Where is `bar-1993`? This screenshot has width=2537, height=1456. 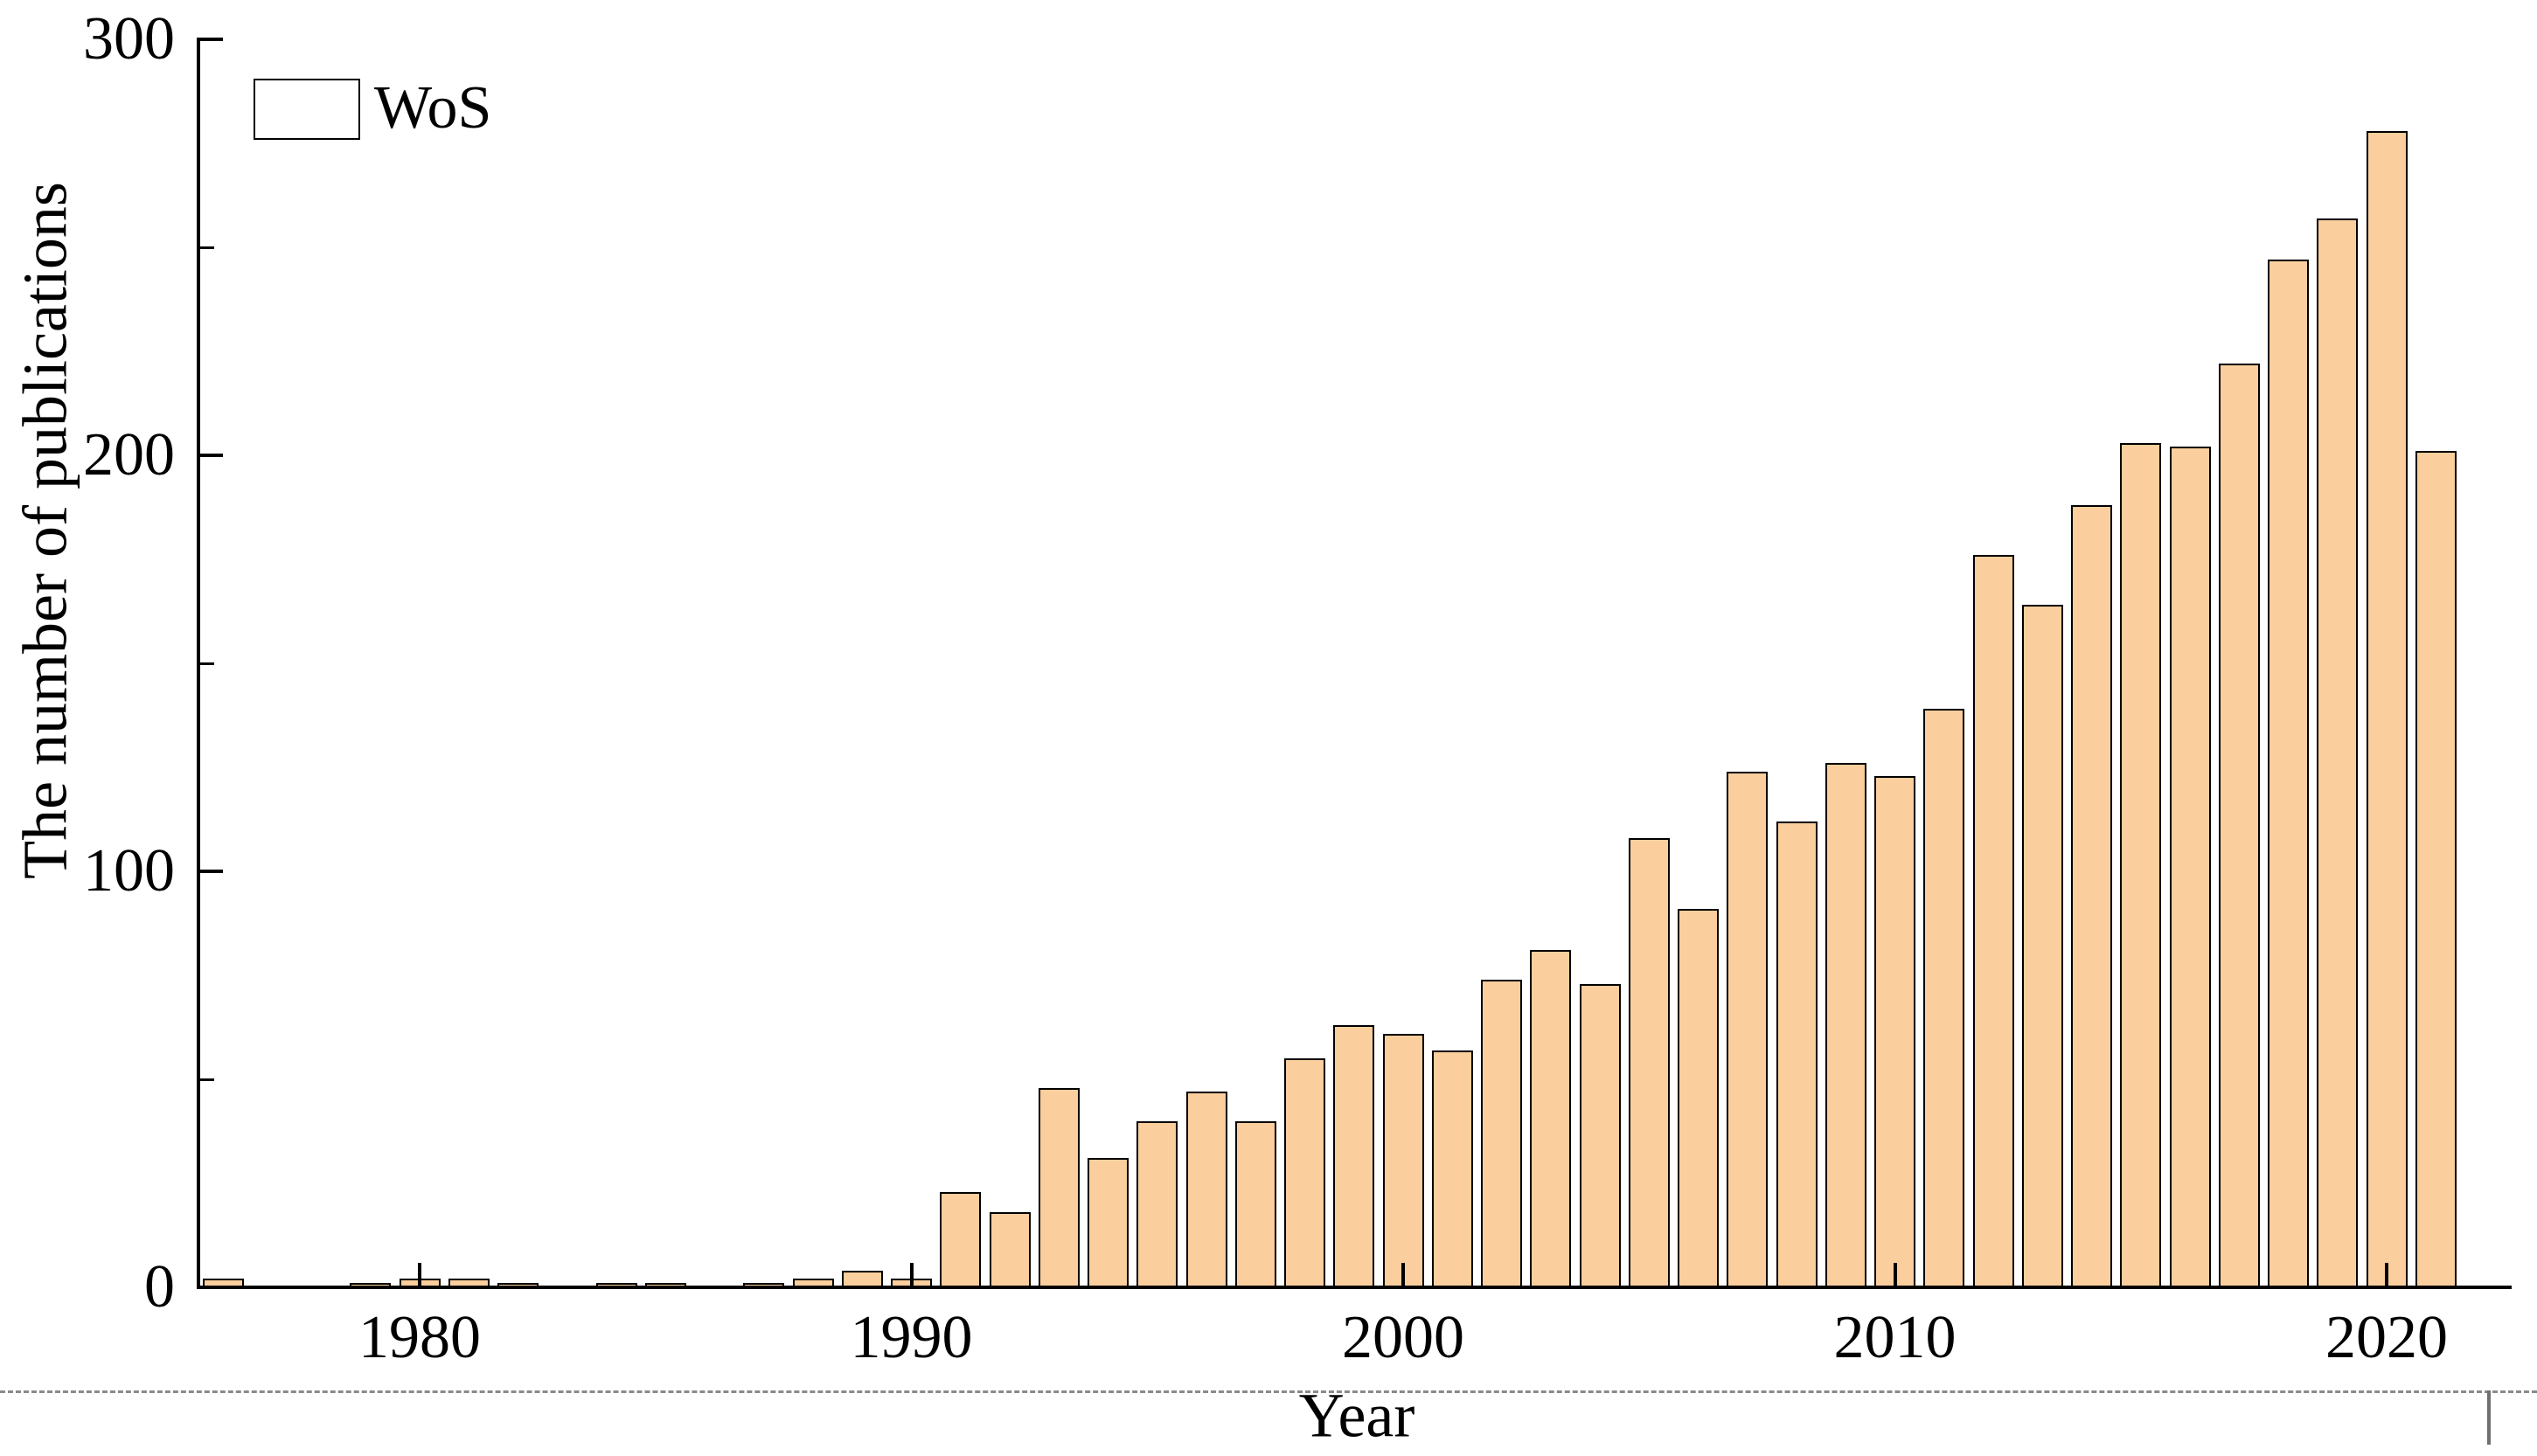
bar-1993 is located at coordinates (1059, 1187).